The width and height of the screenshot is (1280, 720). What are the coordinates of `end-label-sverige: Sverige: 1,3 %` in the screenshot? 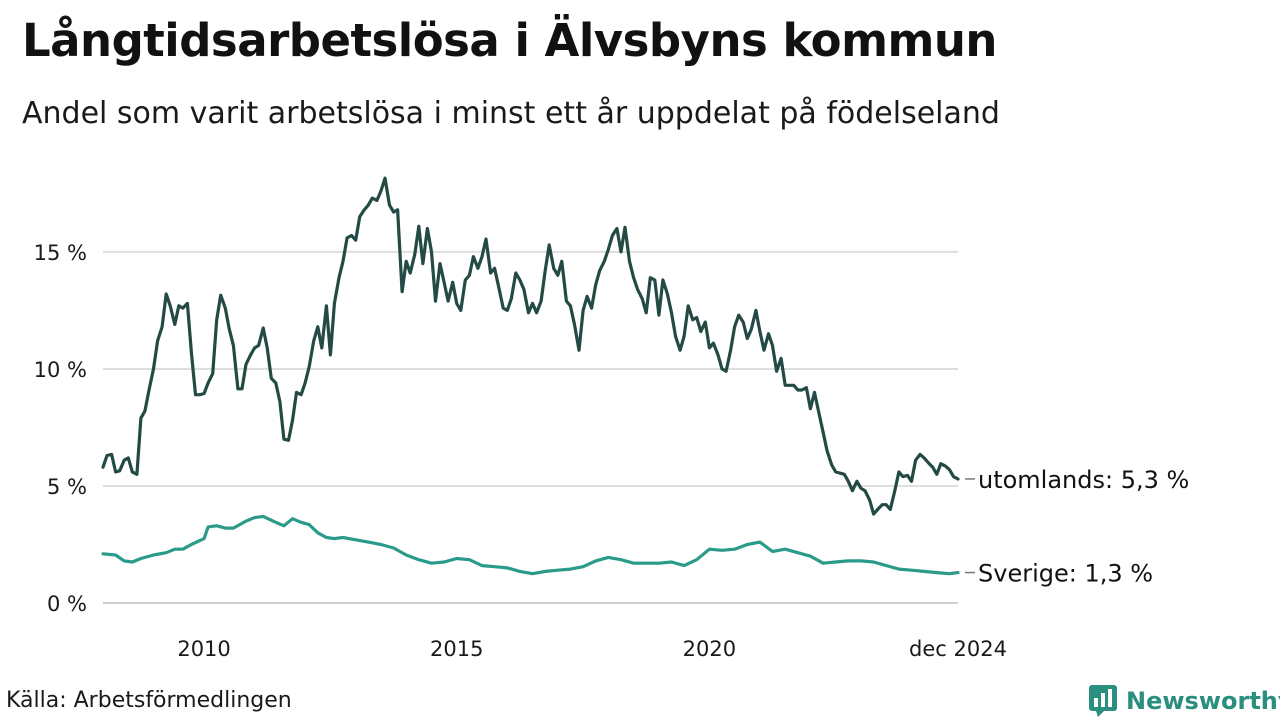 It's located at (1065, 574).